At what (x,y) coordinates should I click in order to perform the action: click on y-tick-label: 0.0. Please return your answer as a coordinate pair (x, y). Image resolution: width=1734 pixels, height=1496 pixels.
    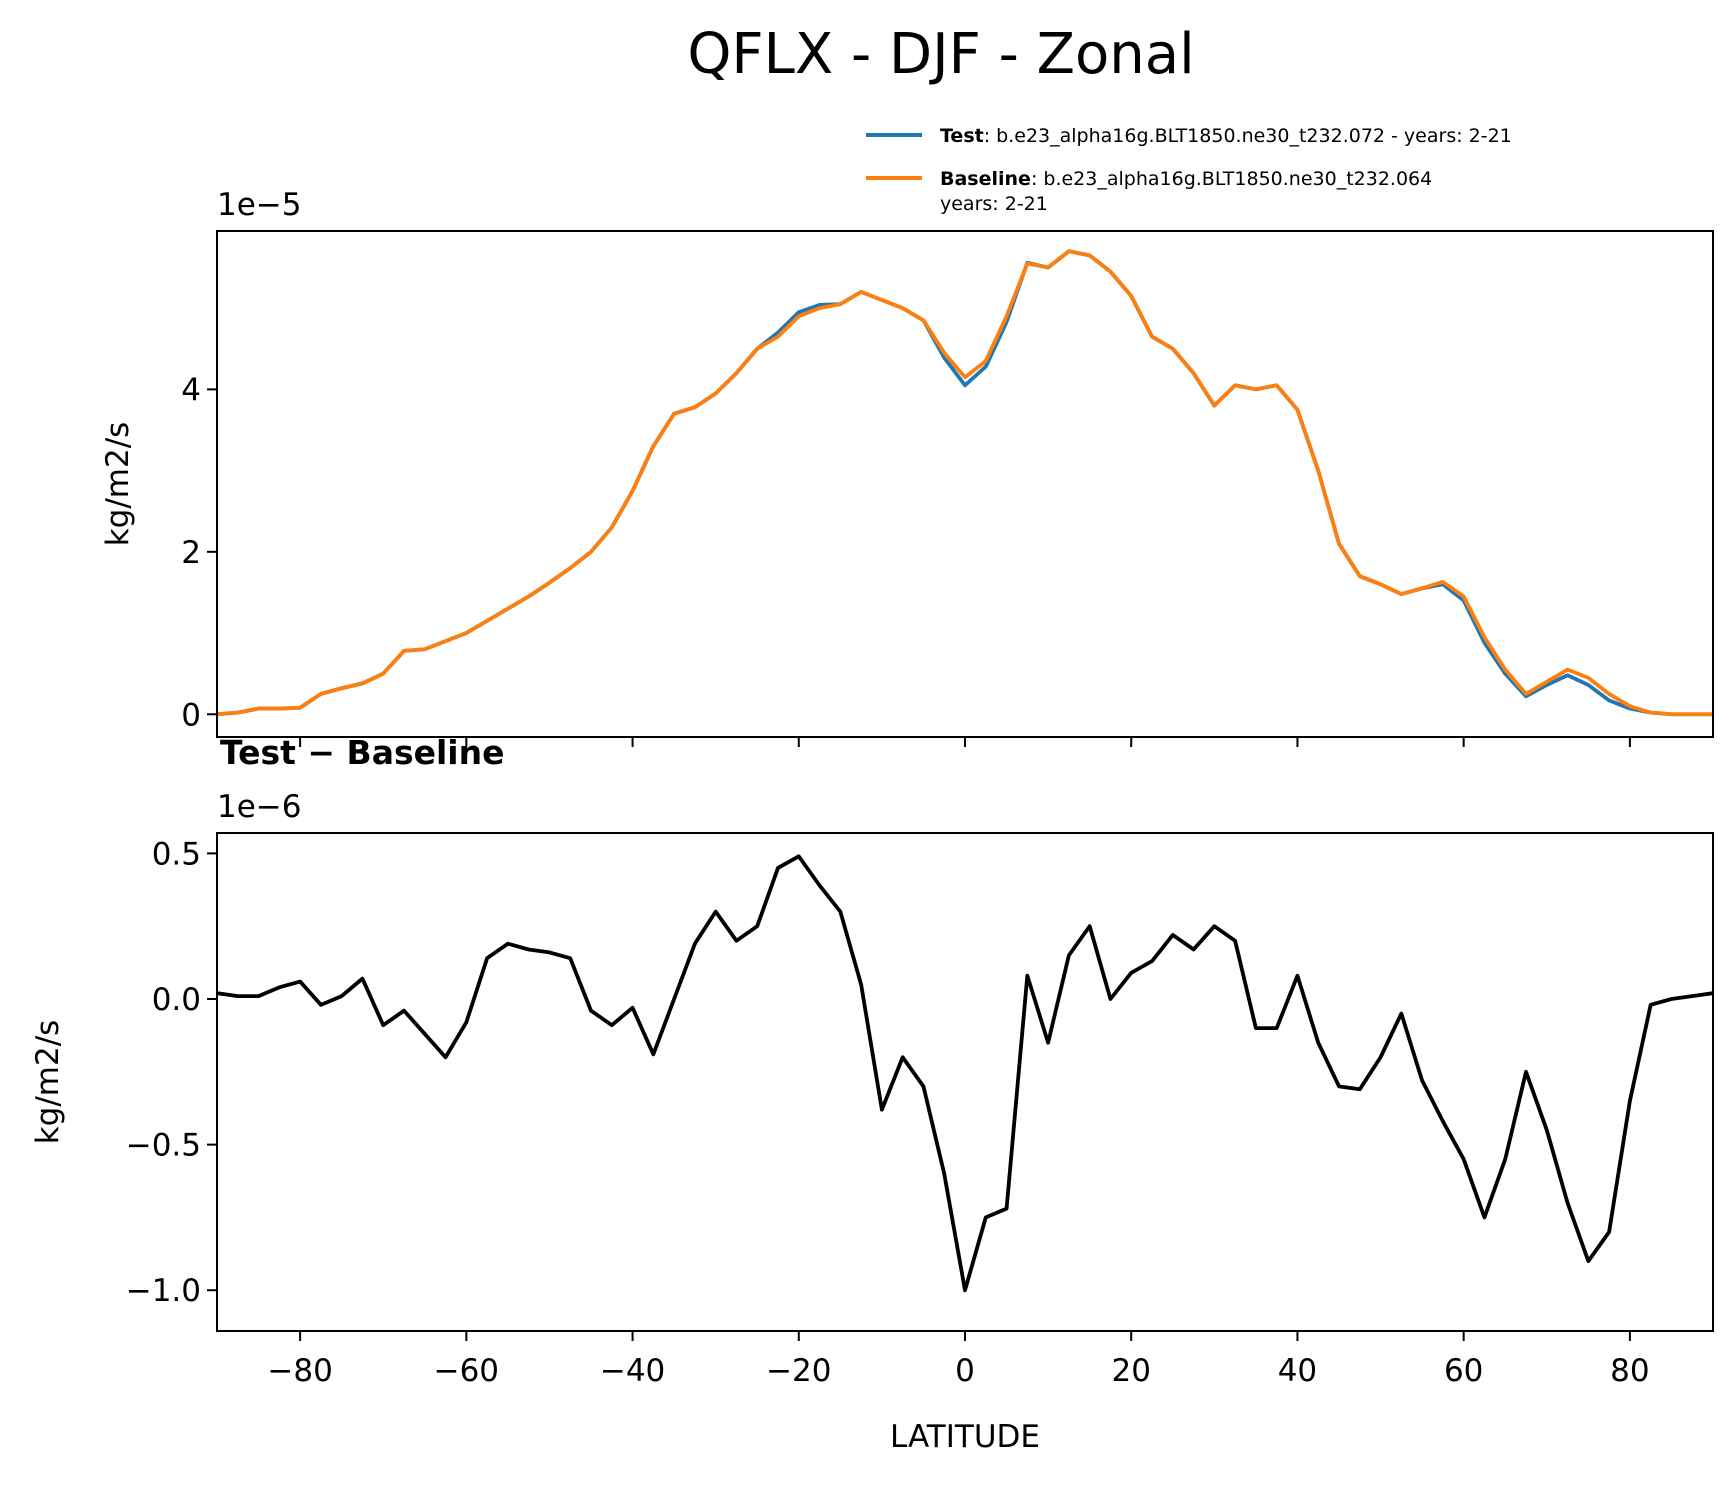
    Looking at the image, I should click on (176, 1000).